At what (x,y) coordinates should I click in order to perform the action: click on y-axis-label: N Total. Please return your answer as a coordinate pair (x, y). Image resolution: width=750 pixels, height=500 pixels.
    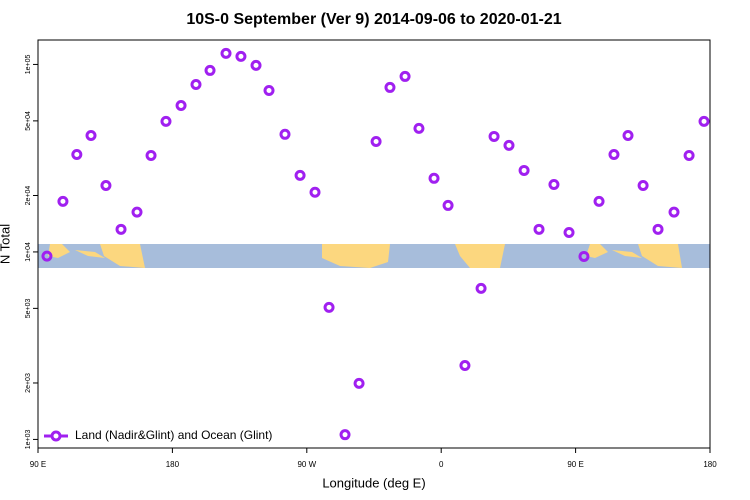
    Looking at the image, I should click on (6, 244).